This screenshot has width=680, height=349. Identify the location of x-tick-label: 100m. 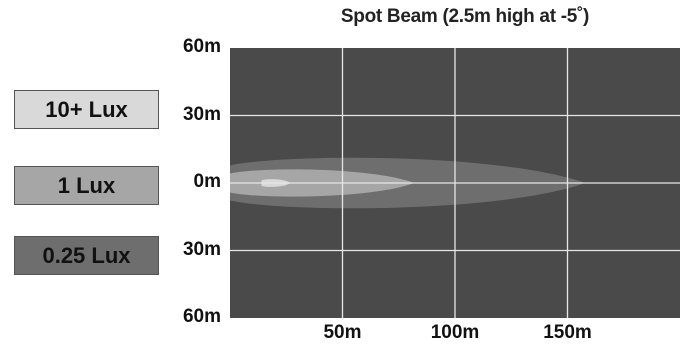
(455, 332).